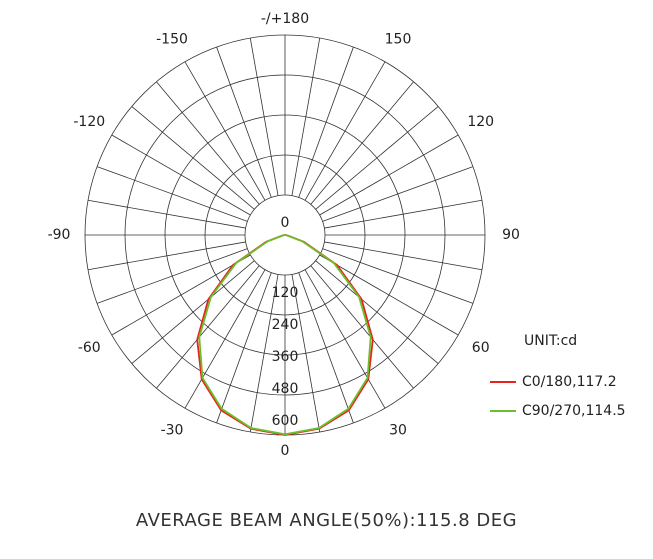 The width and height of the screenshot is (653, 559). What do you see at coordinates (285, 223) in the screenshot?
I see `radial-tick-label: 0` at bounding box center [285, 223].